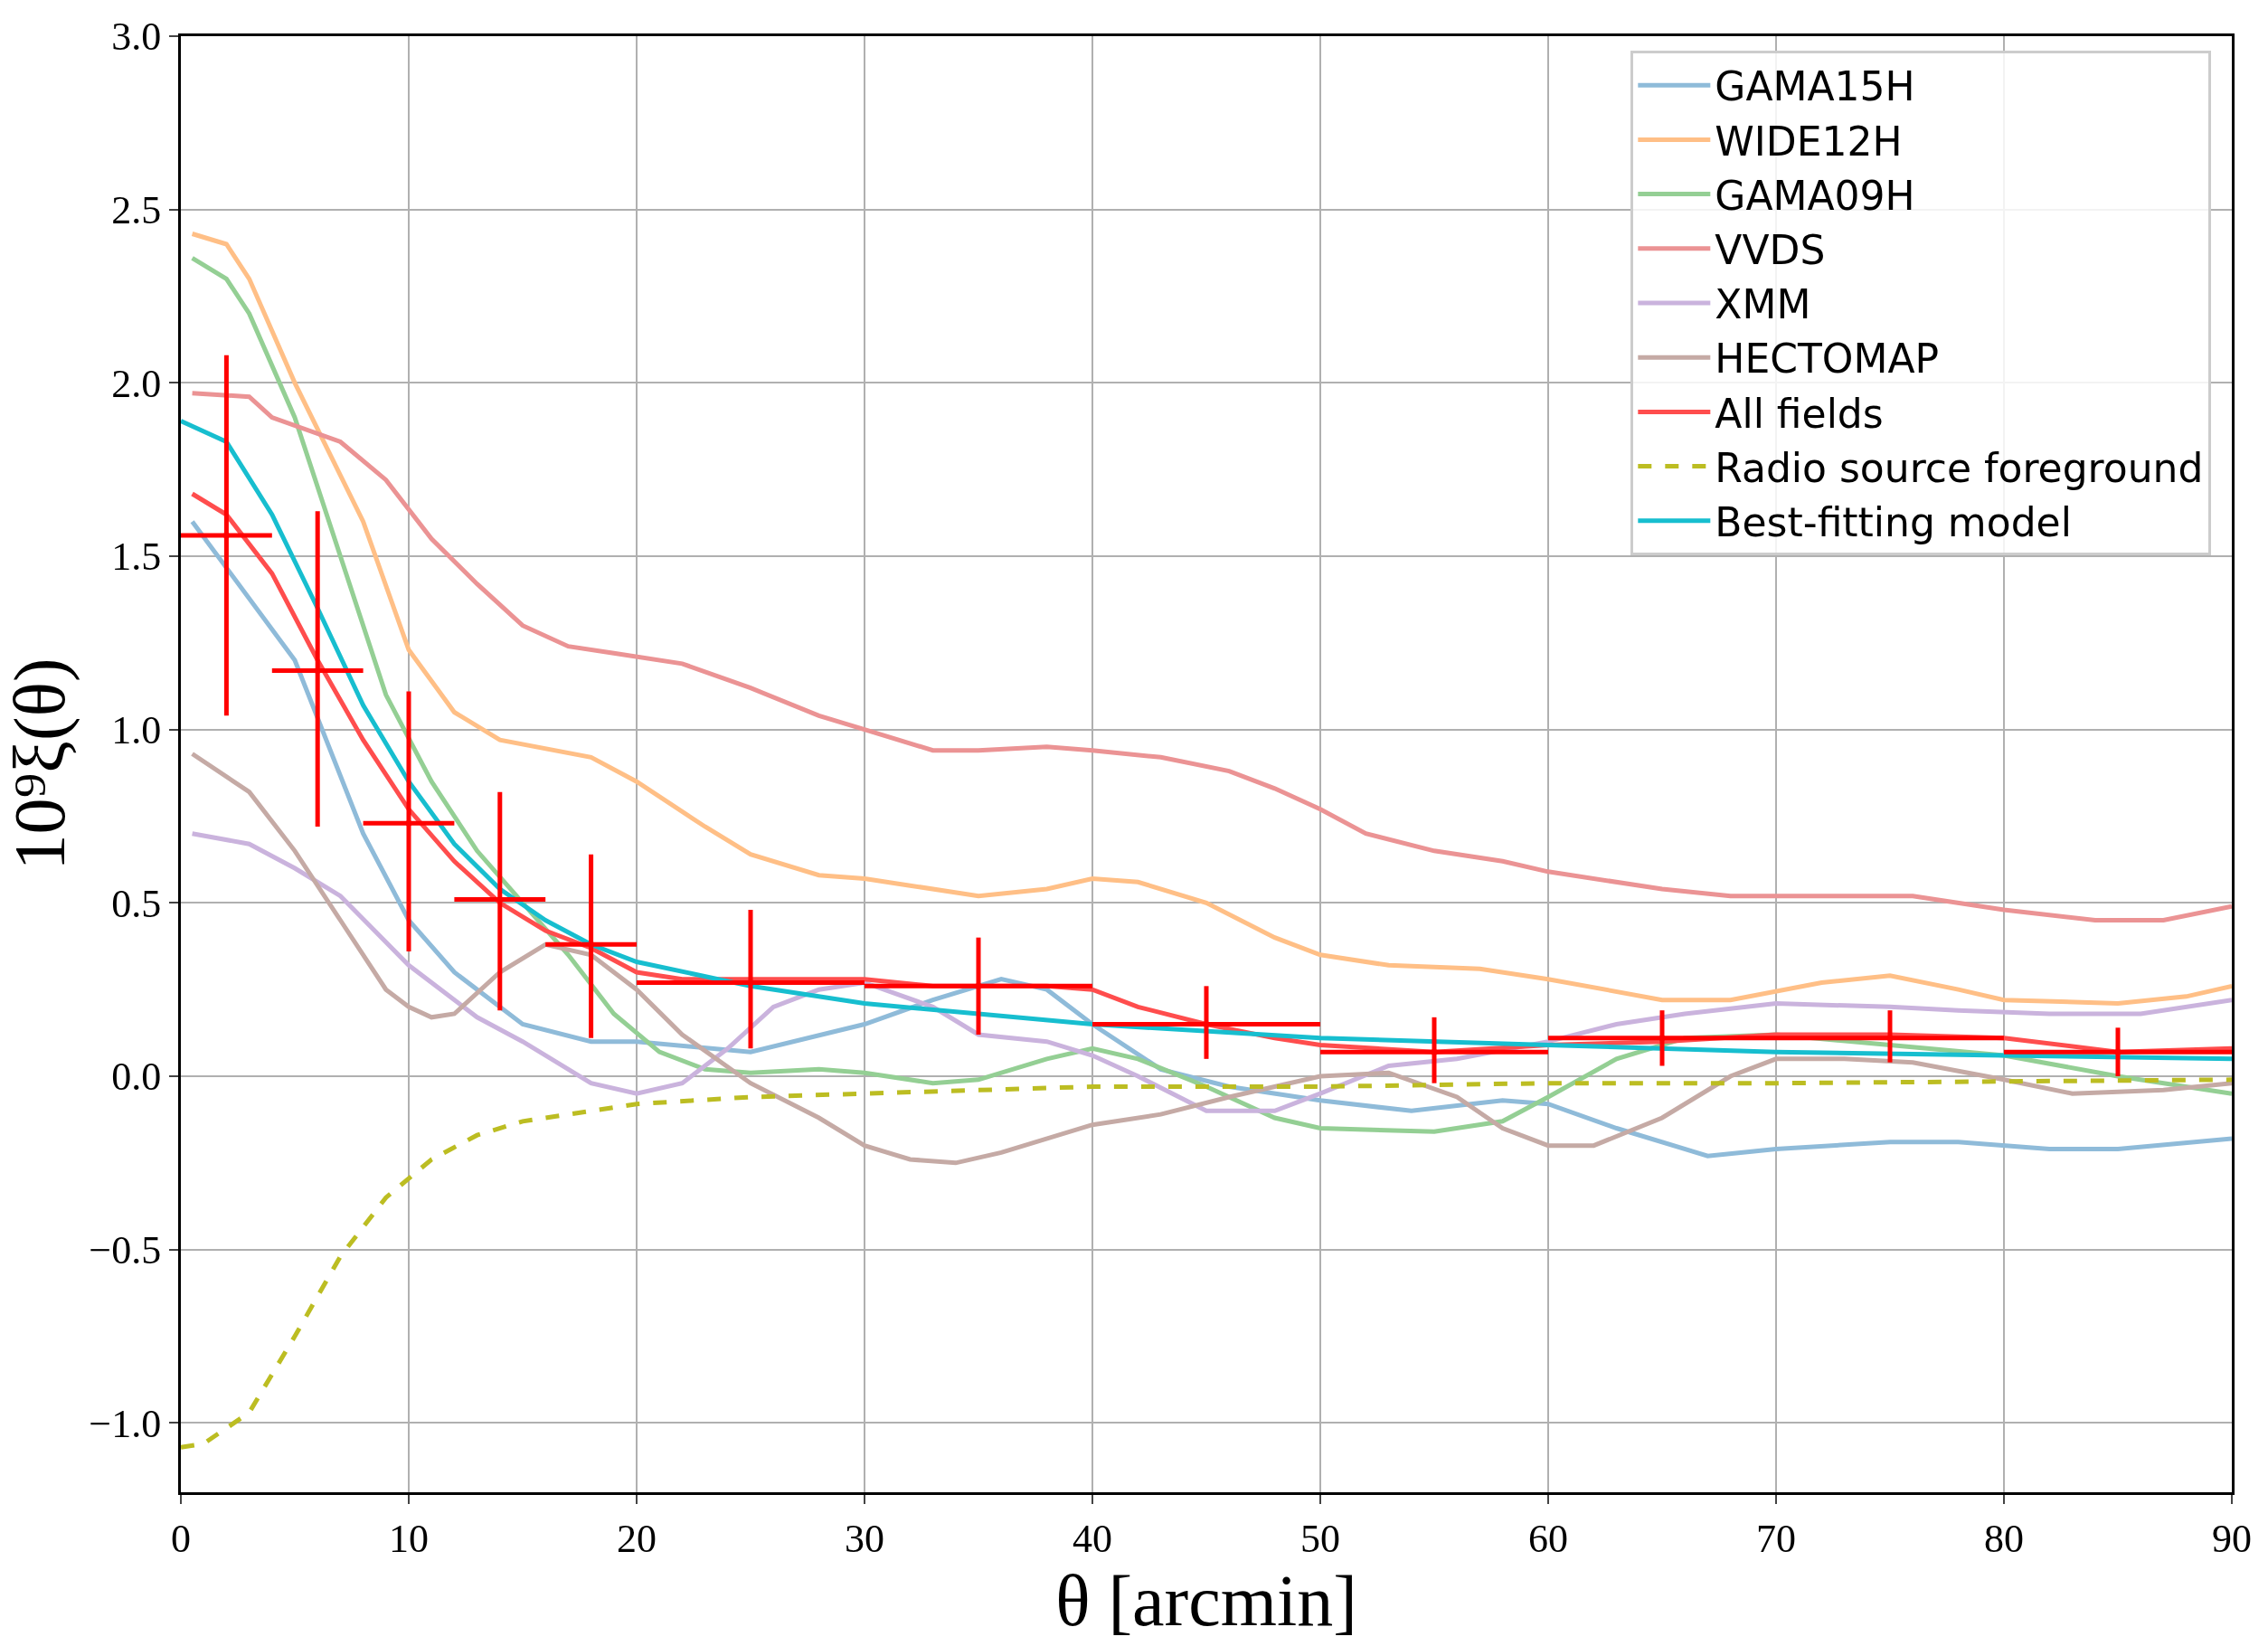 Image resolution: width=2268 pixels, height=1646 pixels. I want to click on x-tick-label: 0, so click(181, 1538).